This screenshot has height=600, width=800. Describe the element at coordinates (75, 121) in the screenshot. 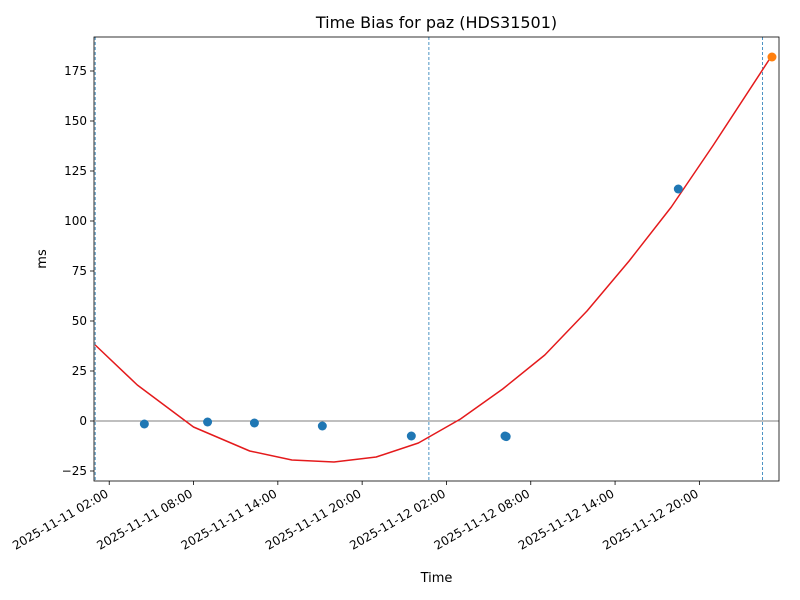

I see `y-tick-label: 150` at that location.